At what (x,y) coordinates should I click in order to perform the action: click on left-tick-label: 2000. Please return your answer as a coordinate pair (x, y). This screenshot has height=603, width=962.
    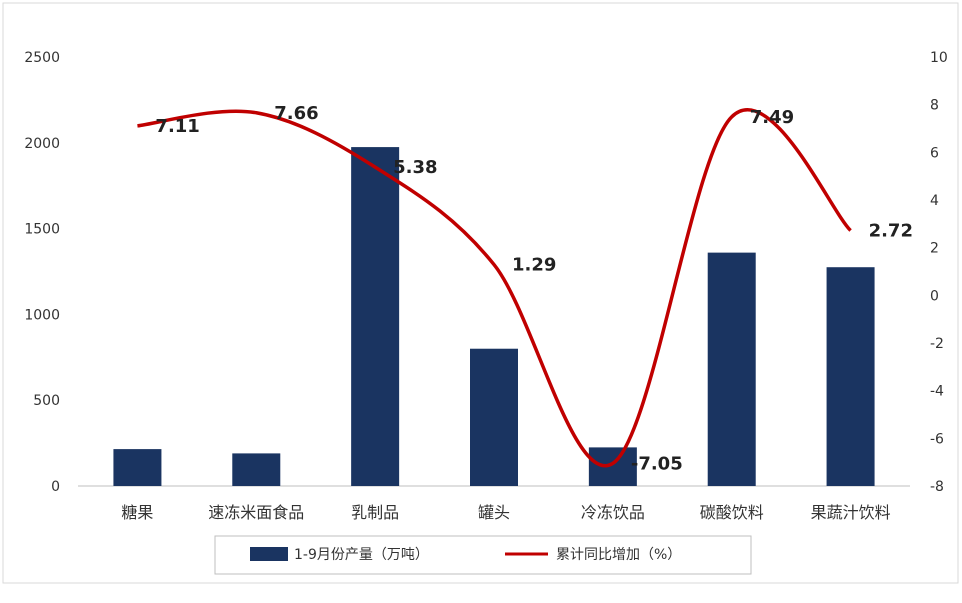
    Looking at the image, I should click on (42, 144).